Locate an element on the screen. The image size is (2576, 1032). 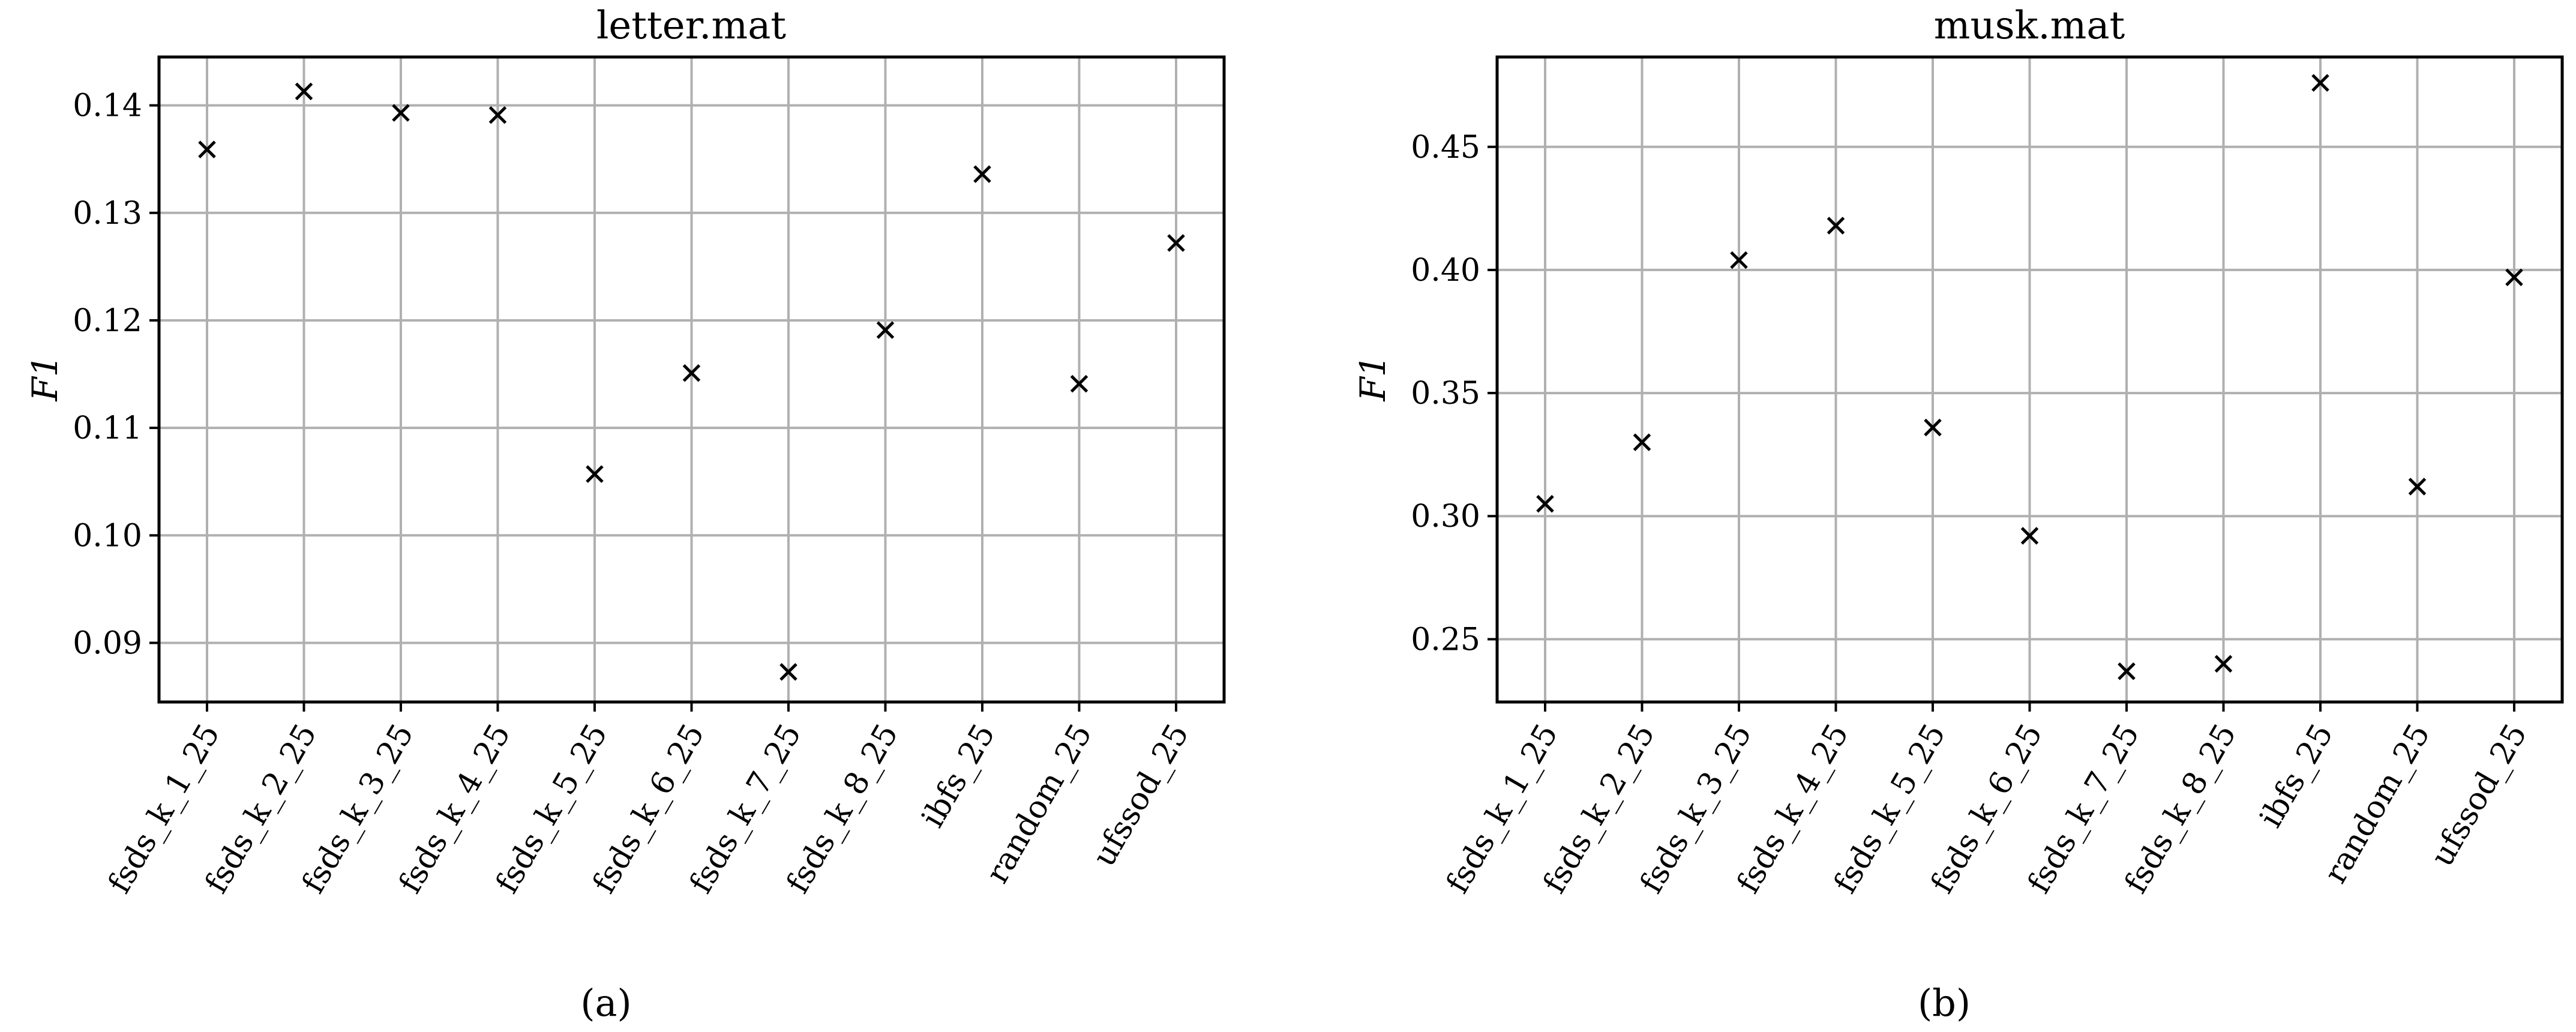
y-tick-label: 0.45 is located at coordinates (1445, 148).